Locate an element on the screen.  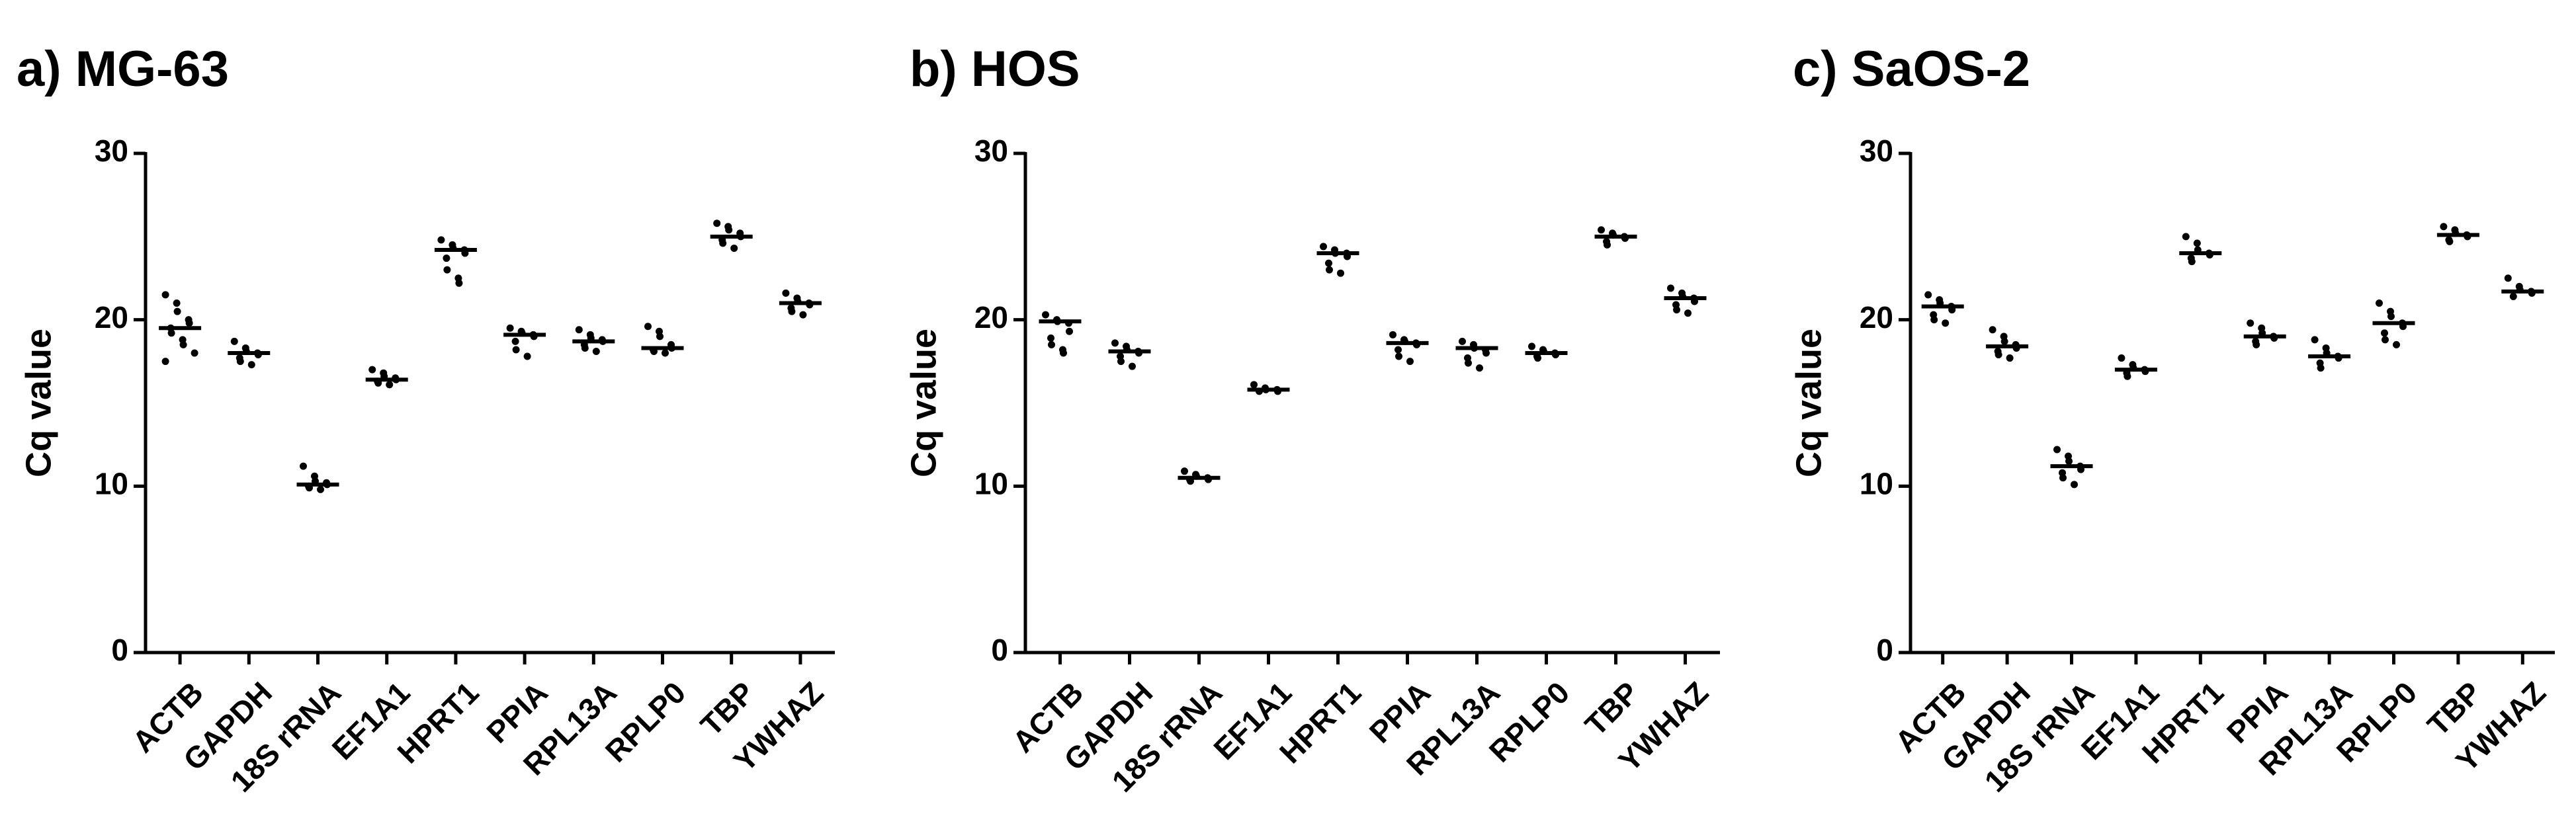
x-tick-label: RPLP0 is located at coordinates (1529, 722).